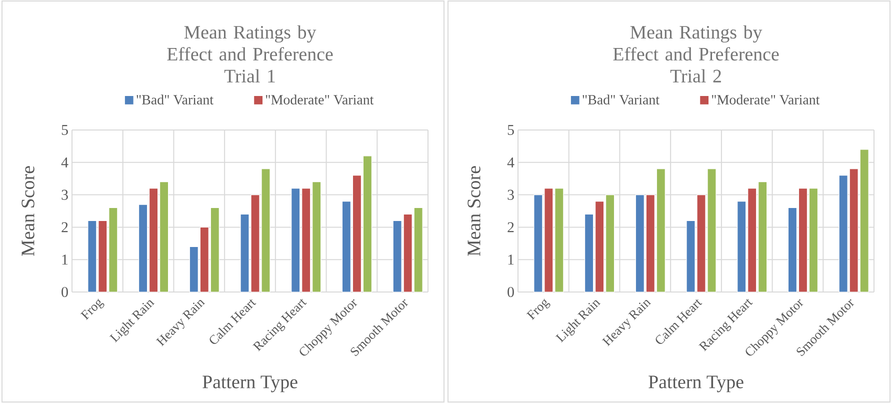 The image size is (892, 403). I want to click on chart-subtitle: Trial 2, so click(695, 76).